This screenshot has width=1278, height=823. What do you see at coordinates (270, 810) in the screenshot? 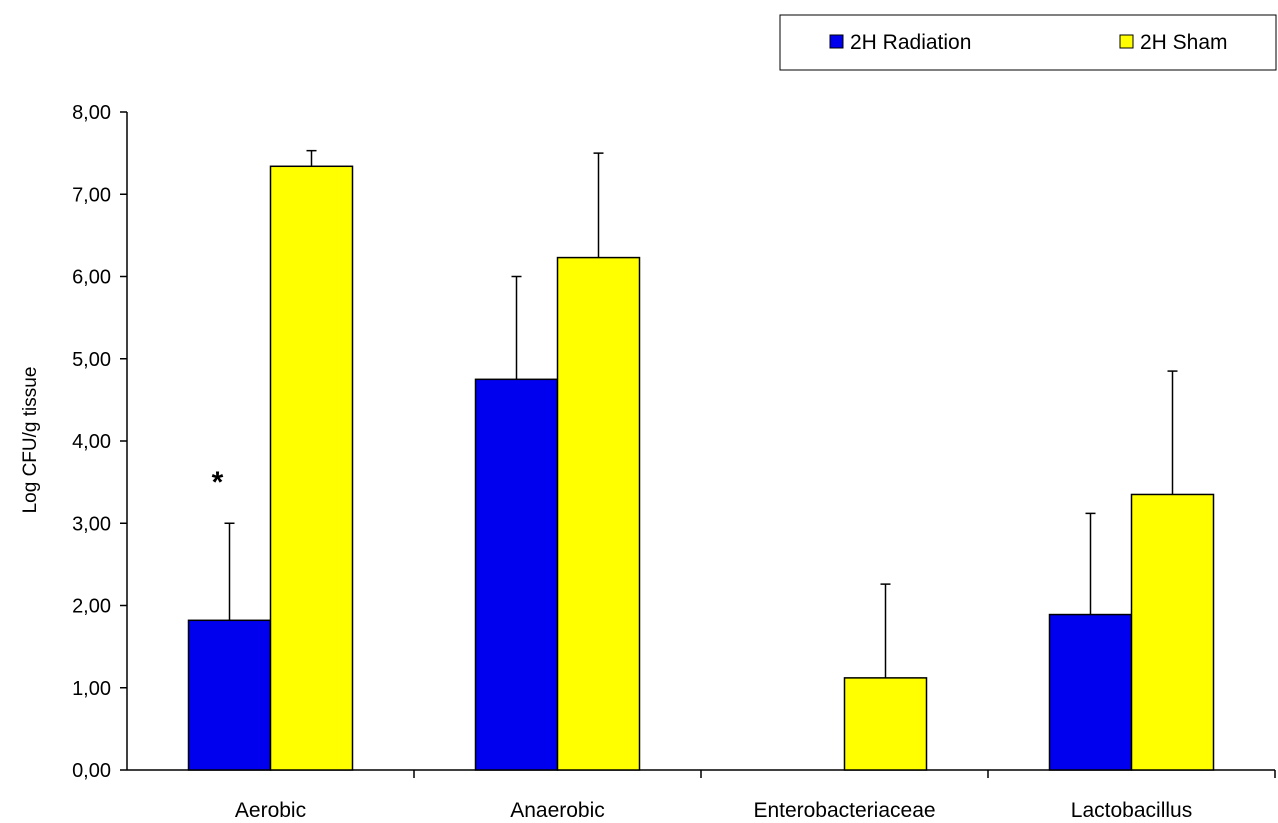
I see `x-category-label: Aerobic` at bounding box center [270, 810].